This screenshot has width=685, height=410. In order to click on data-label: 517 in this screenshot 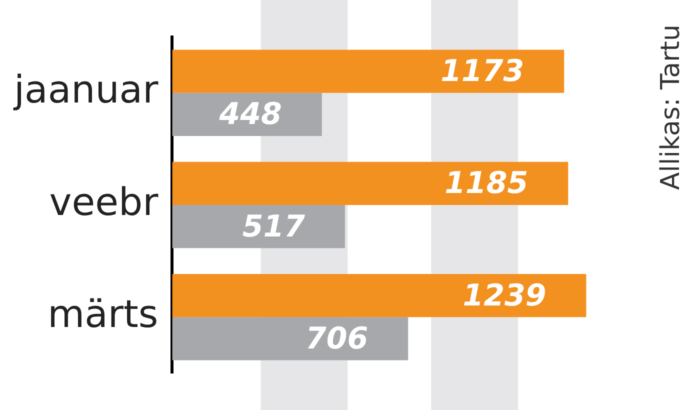, I will do `click(274, 226)`.